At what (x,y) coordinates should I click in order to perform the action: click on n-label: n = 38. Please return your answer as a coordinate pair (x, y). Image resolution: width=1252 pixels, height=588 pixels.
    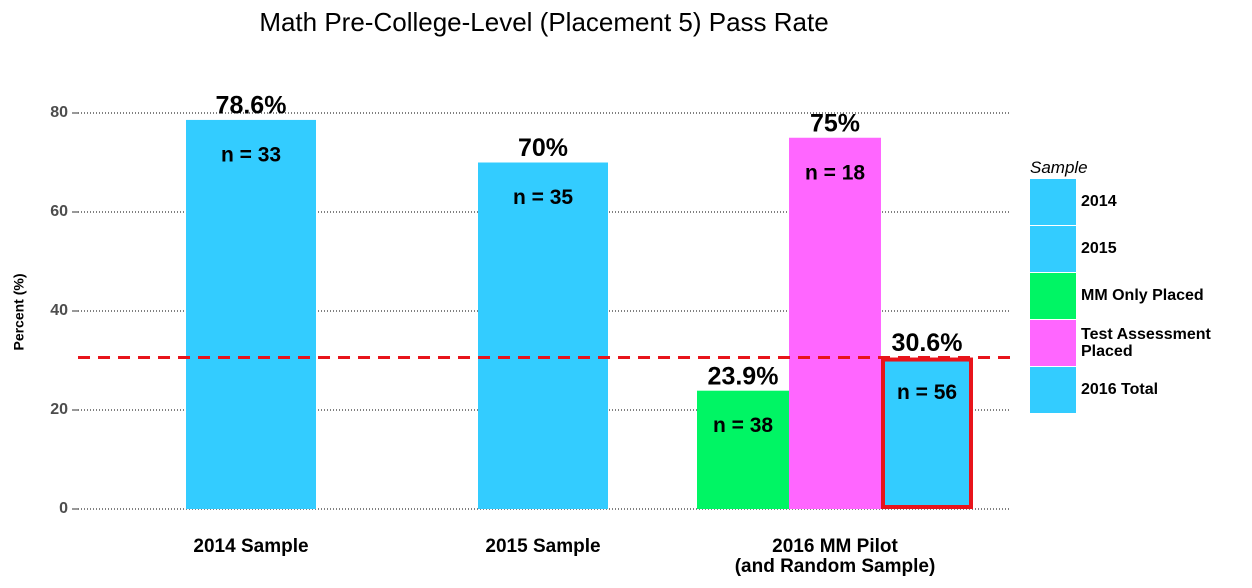
    Looking at the image, I should click on (743, 425).